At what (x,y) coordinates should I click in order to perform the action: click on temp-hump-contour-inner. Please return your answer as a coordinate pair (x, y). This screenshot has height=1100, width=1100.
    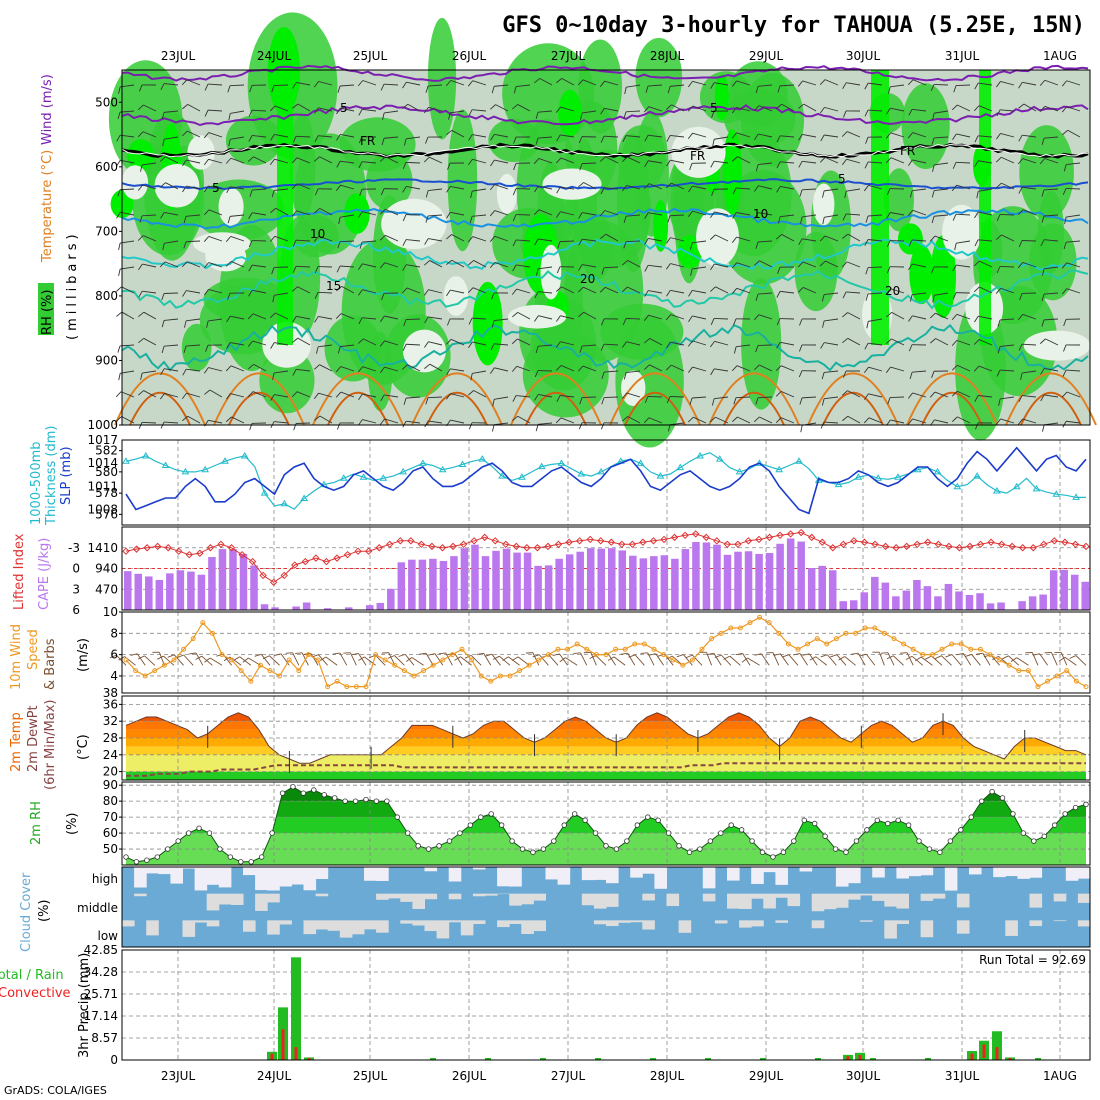
    Looking at the image, I should click on (952, 408).